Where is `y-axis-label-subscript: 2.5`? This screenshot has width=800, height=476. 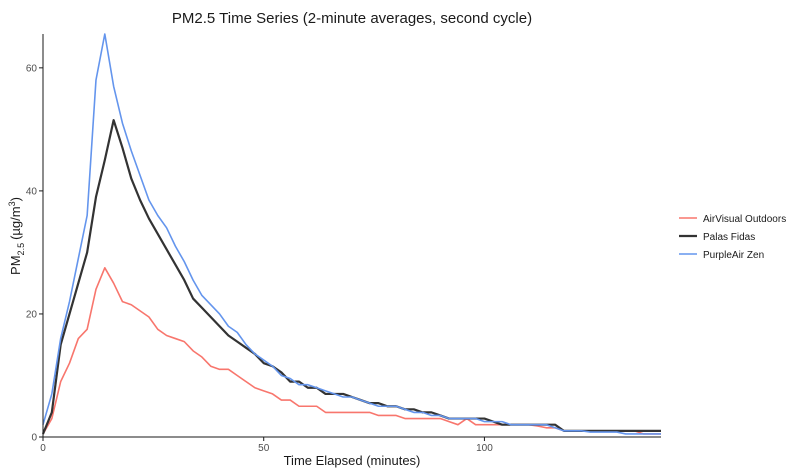
y-axis-label-subscript: 2.5 is located at coordinates (21, 249).